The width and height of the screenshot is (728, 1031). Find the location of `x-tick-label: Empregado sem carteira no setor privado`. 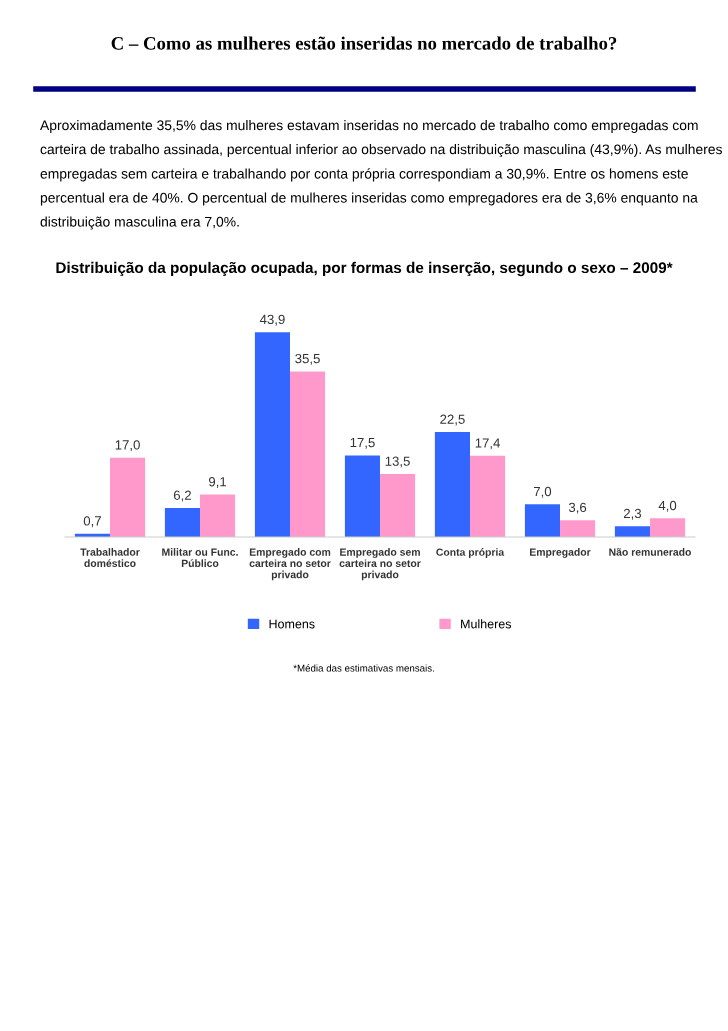

x-tick-label: Empregado sem carteira no setor privado is located at coordinates (380, 564).